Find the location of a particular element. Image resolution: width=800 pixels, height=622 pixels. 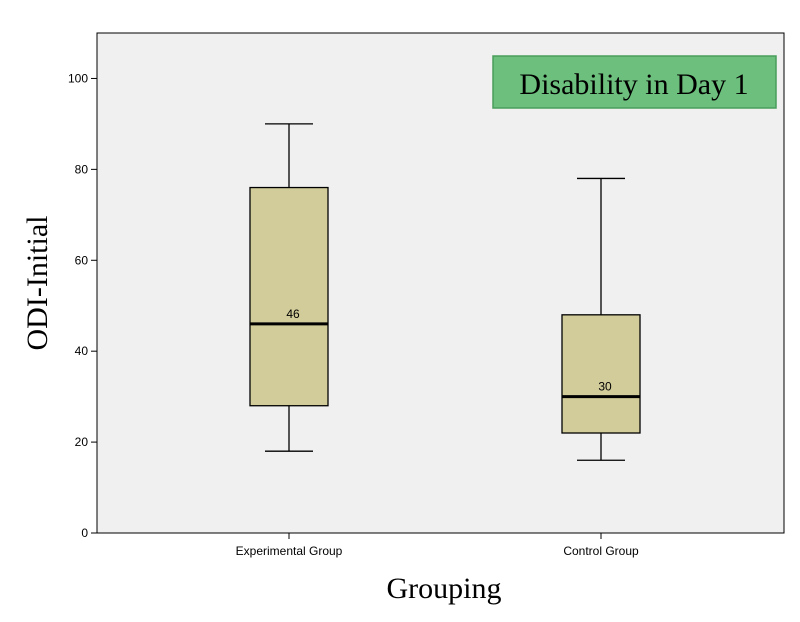

annotation-background is located at coordinates (634, 82).